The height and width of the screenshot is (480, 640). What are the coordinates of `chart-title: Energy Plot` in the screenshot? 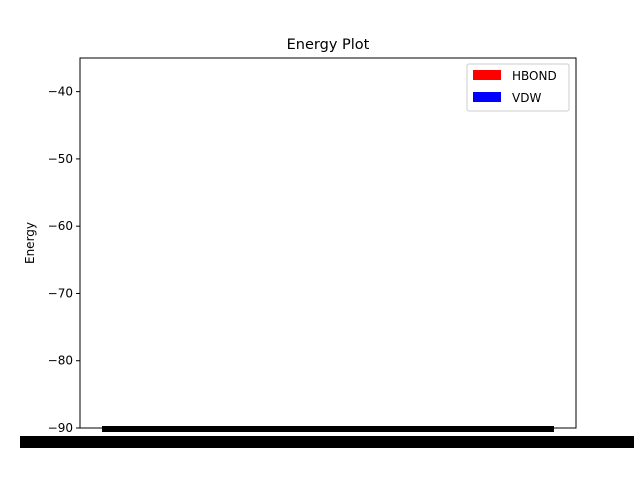 It's located at (328, 45).